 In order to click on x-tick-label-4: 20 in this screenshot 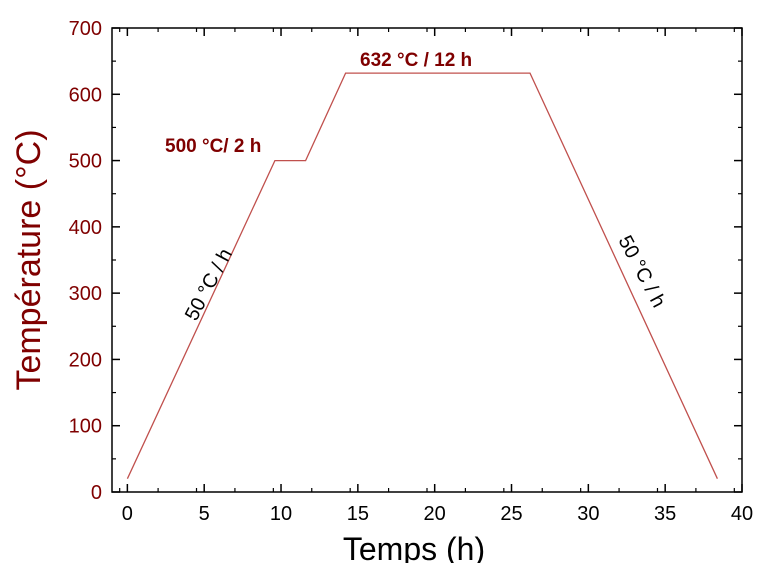, I will do `click(435, 514)`.